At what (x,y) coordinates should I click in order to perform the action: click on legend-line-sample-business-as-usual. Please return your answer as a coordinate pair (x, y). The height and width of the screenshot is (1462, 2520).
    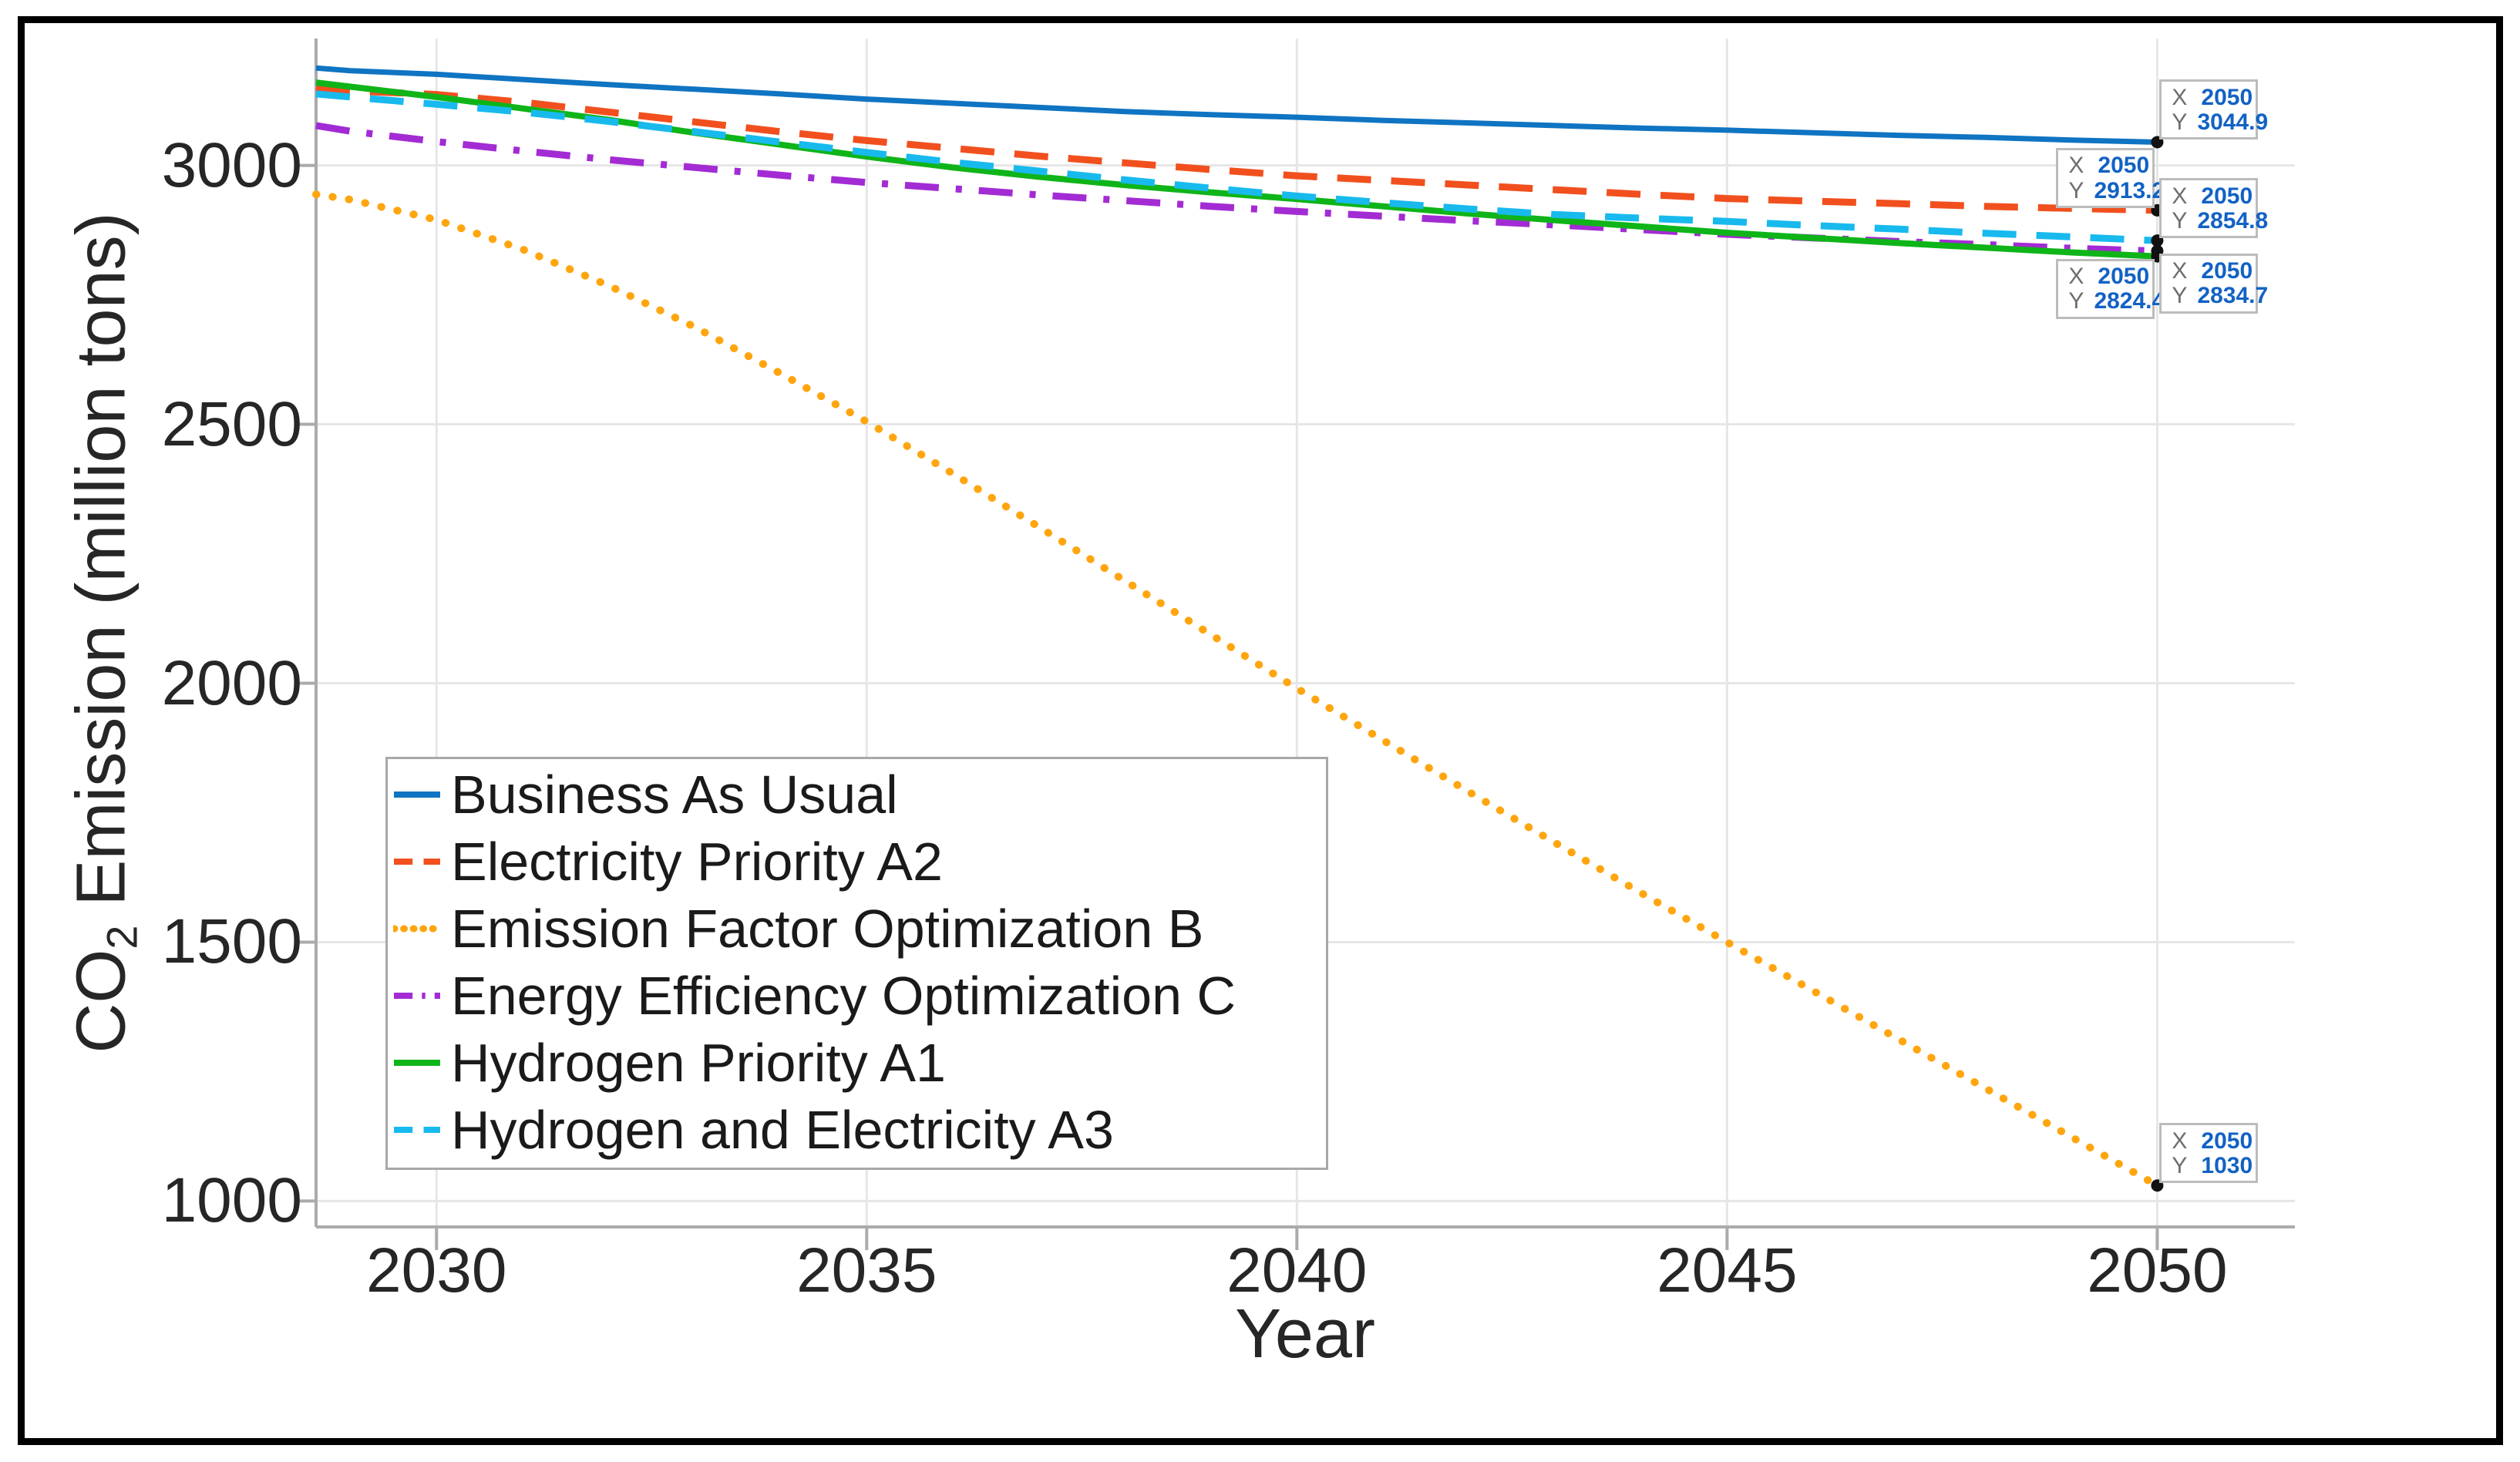
    Looking at the image, I should click on (417, 794).